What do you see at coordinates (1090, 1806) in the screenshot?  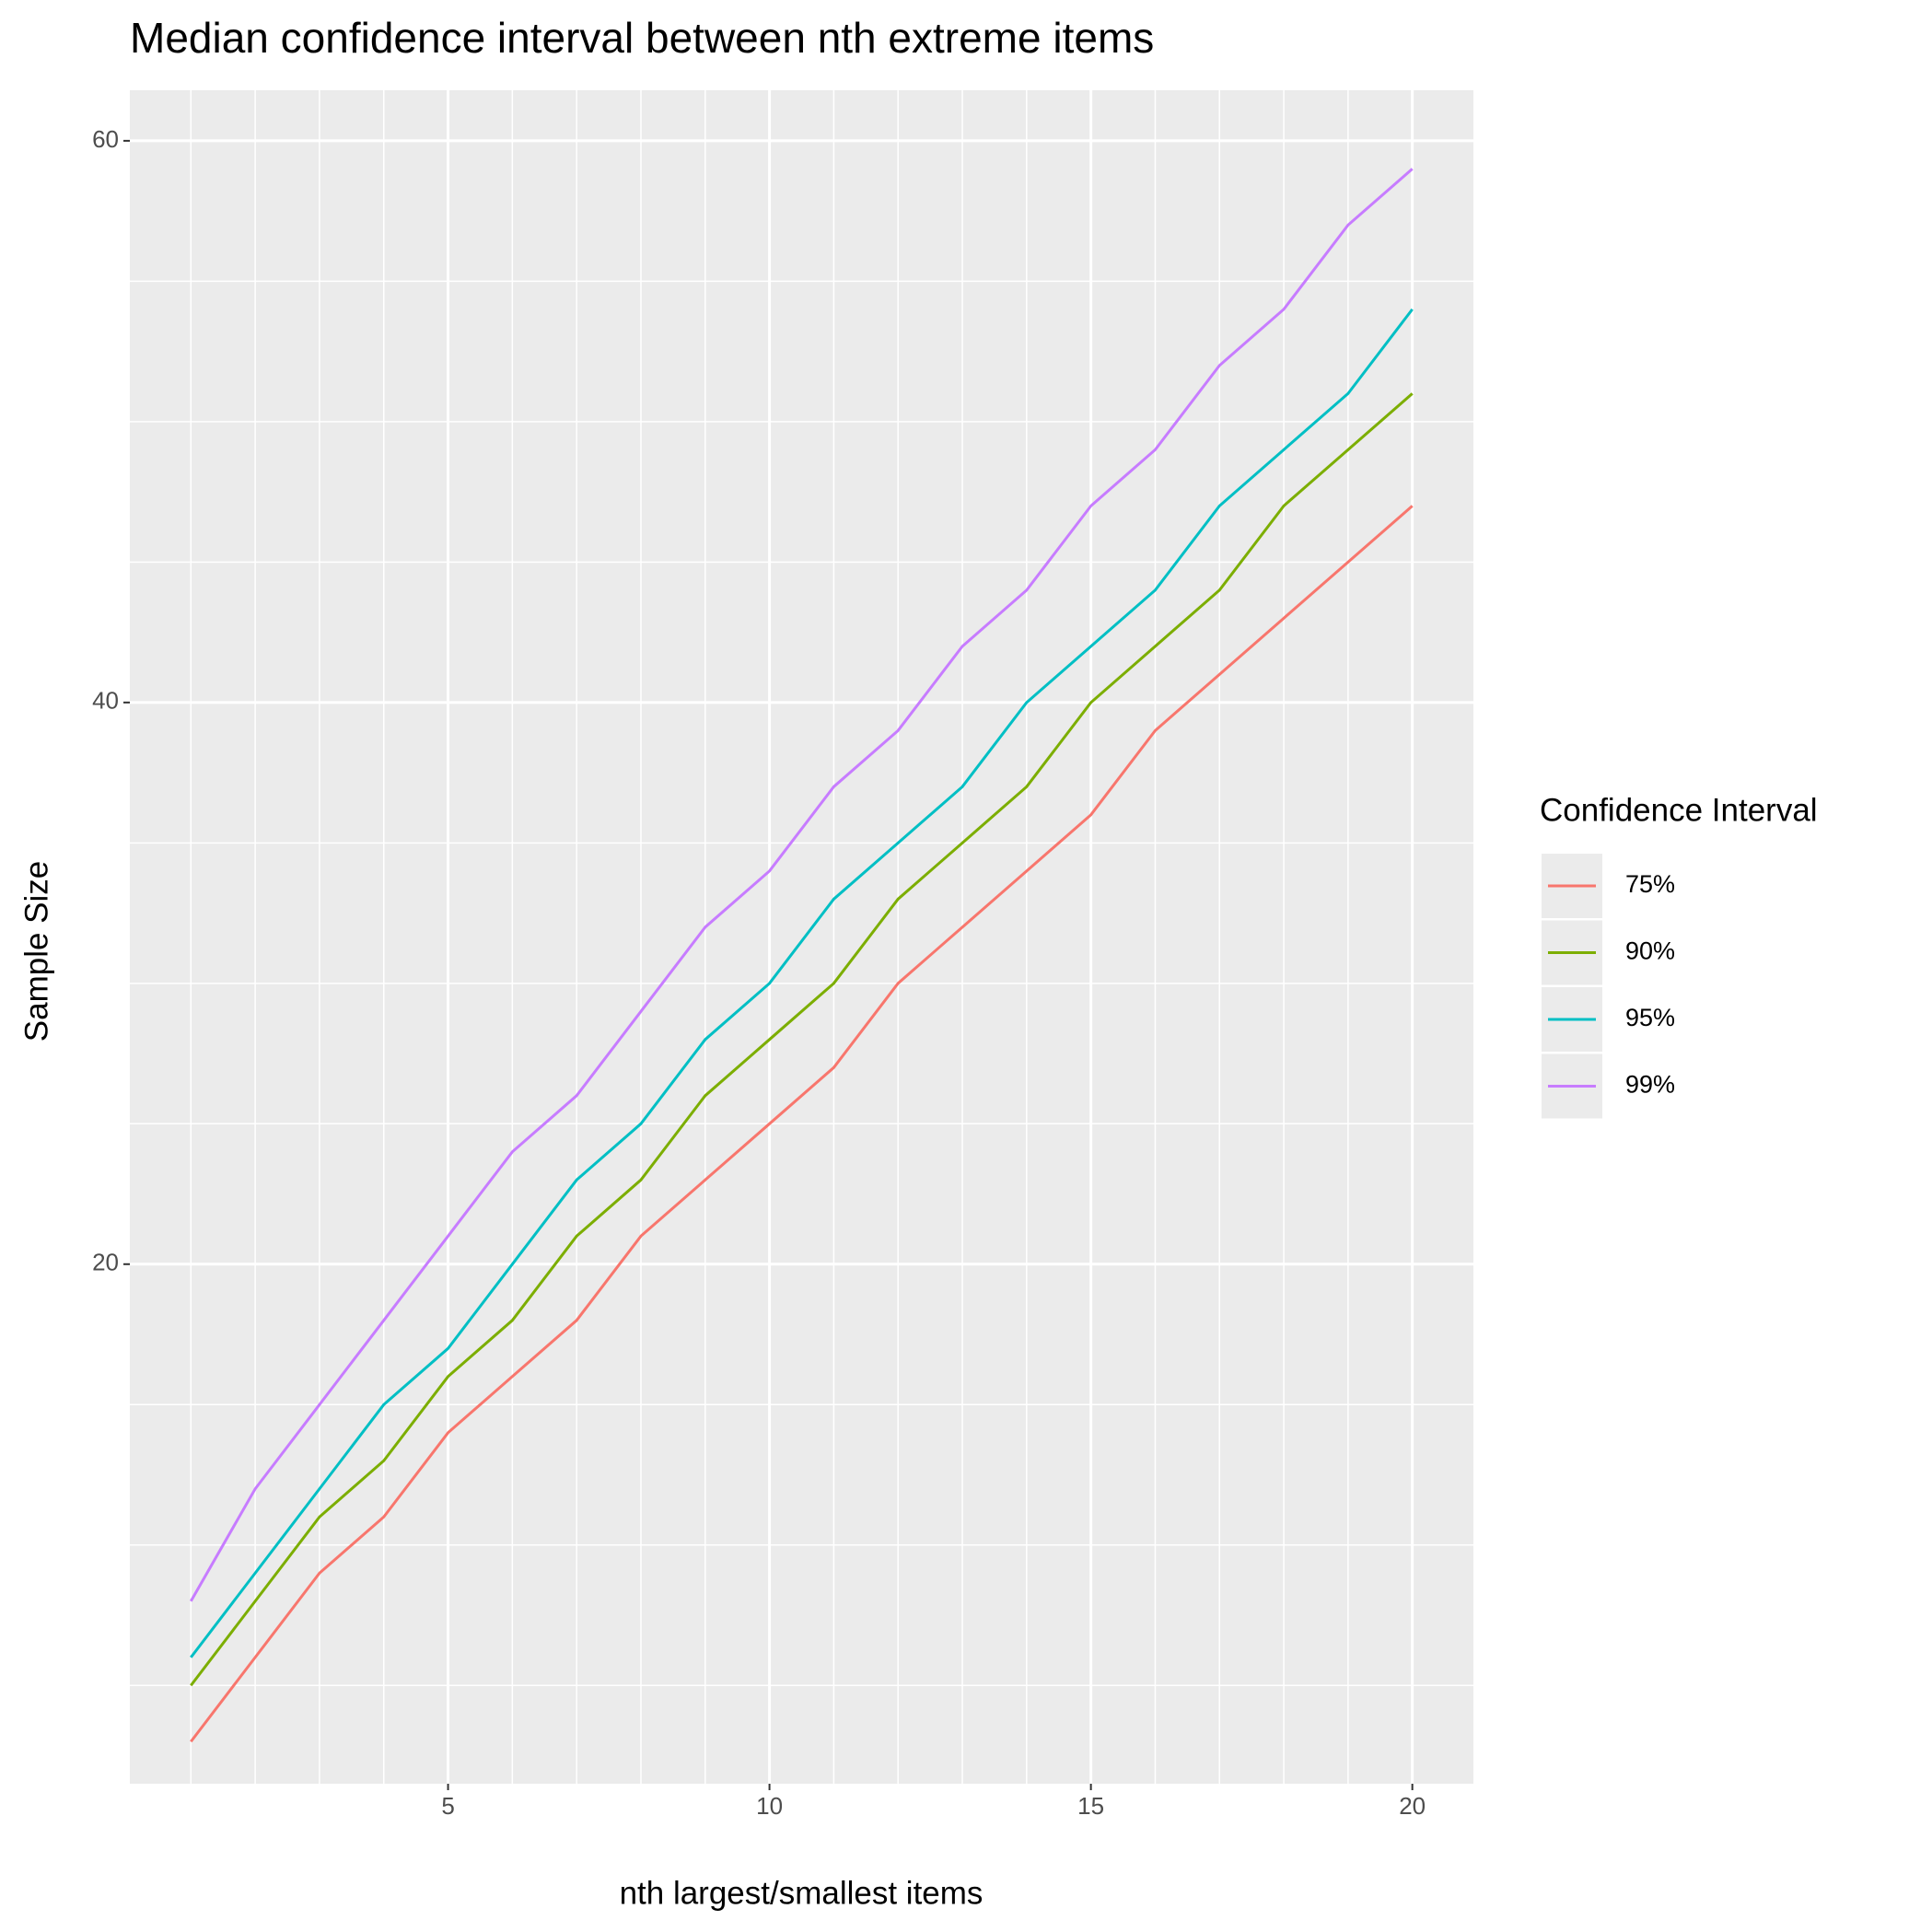 I see `x-tick-label: 15` at bounding box center [1090, 1806].